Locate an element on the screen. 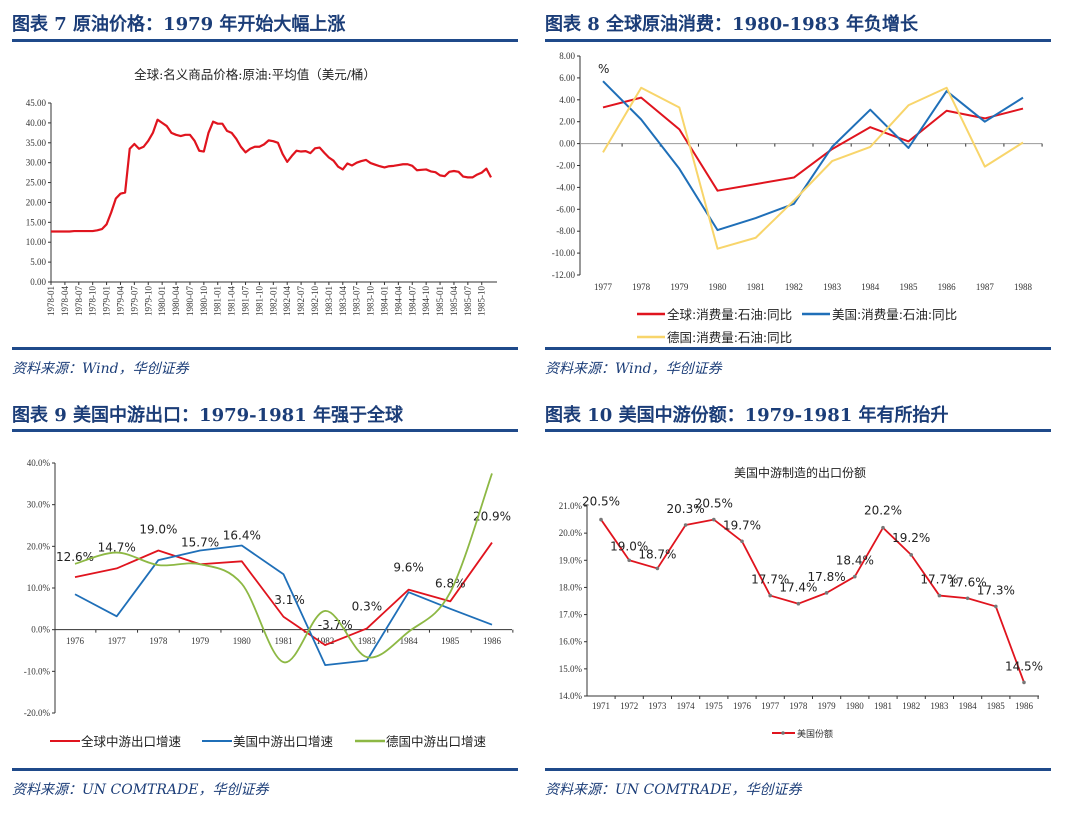 Image resolution: width=1080 pixels, height=814 pixels. y-tick-label: -20.0% is located at coordinates (37, 713).